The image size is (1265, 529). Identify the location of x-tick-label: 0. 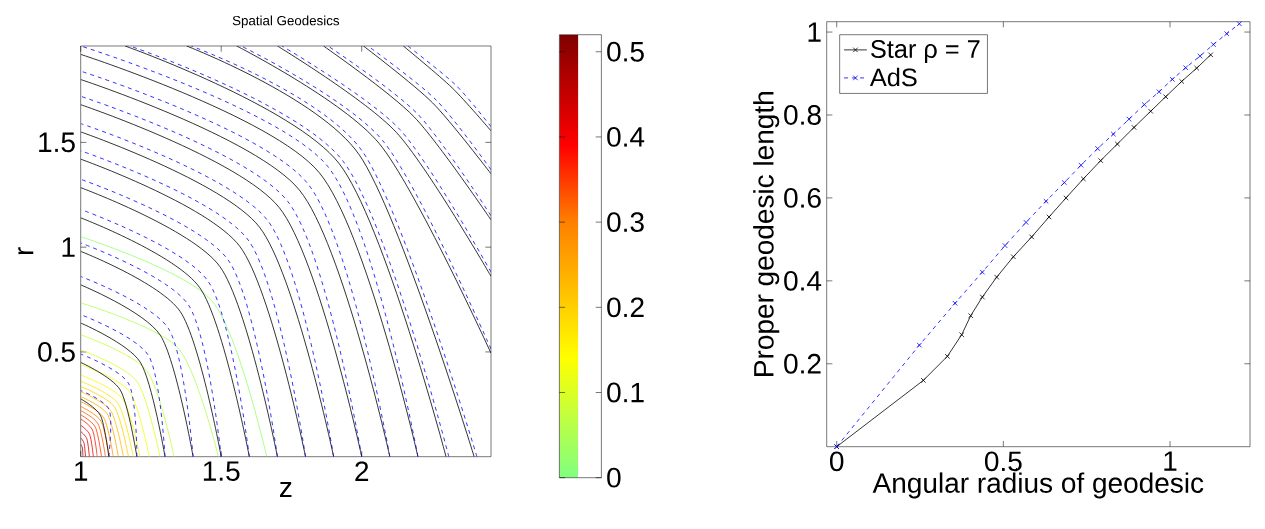
(837, 461).